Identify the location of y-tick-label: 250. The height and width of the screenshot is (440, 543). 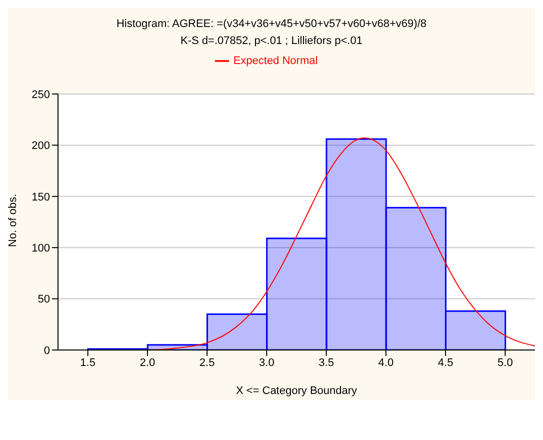
(41, 94).